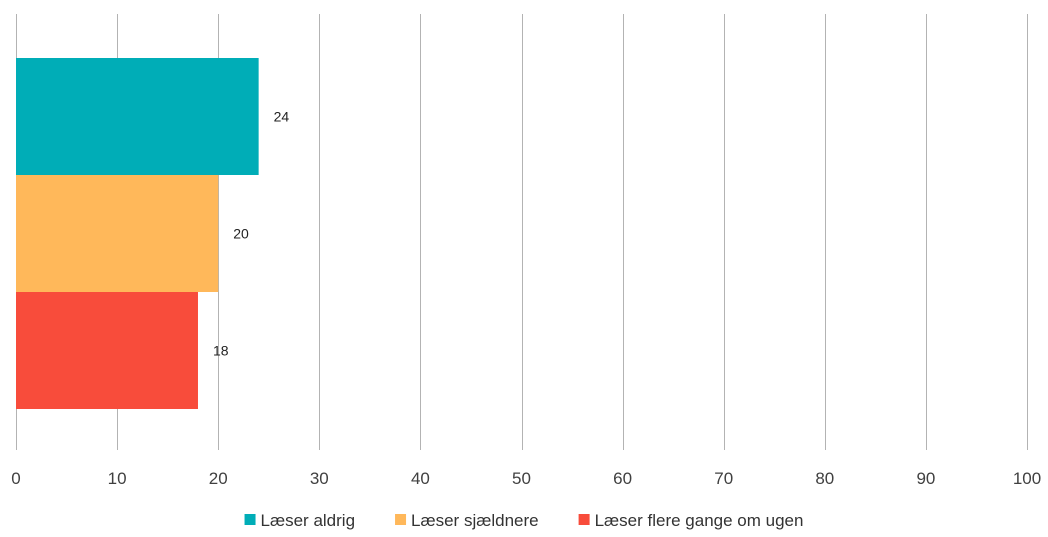  I want to click on legend-label-3: Læser flere gange om ugen, so click(699, 520).